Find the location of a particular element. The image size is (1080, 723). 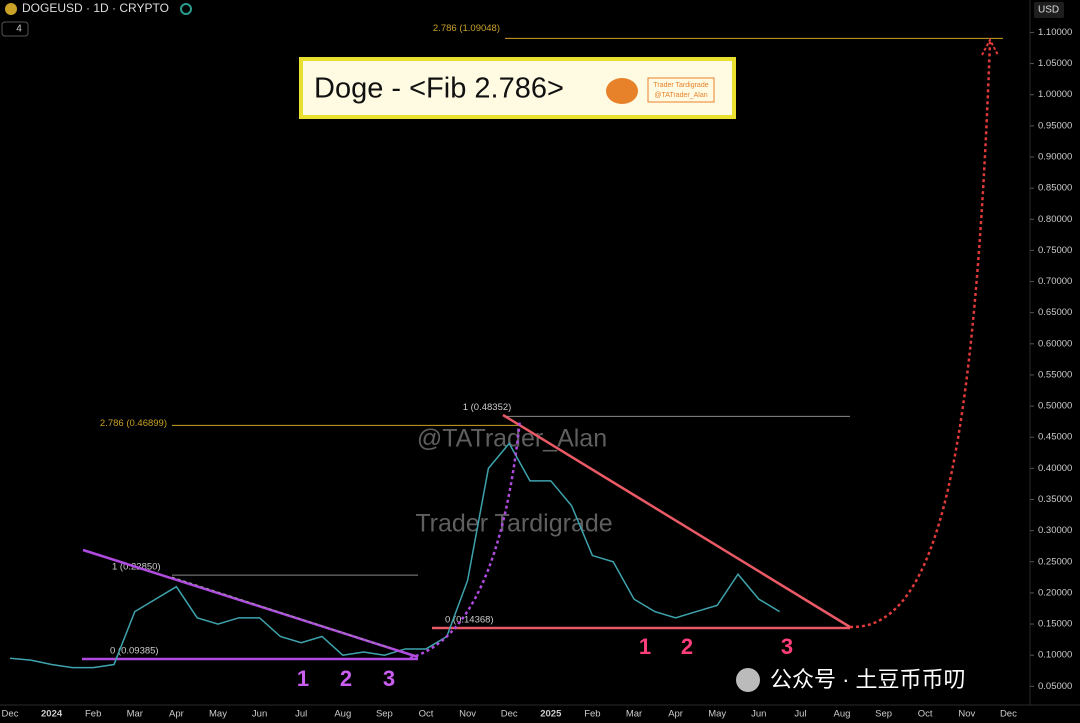

y-tick-label: 0.60000 is located at coordinates (1055, 343).